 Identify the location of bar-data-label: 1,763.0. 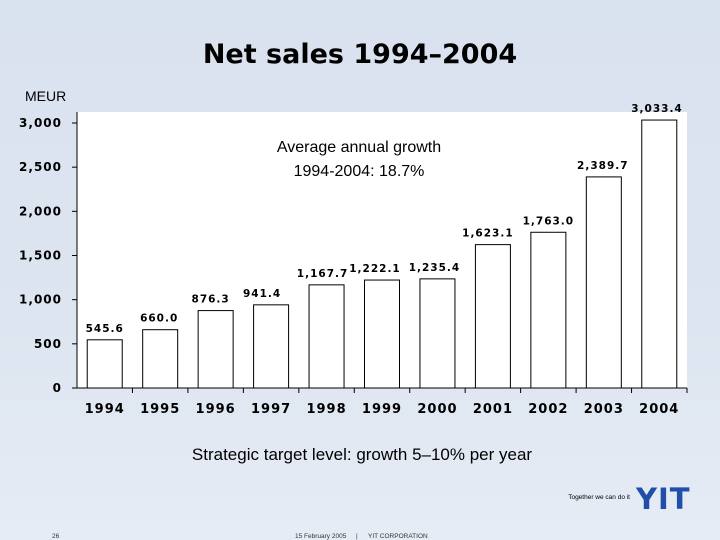
(549, 221).